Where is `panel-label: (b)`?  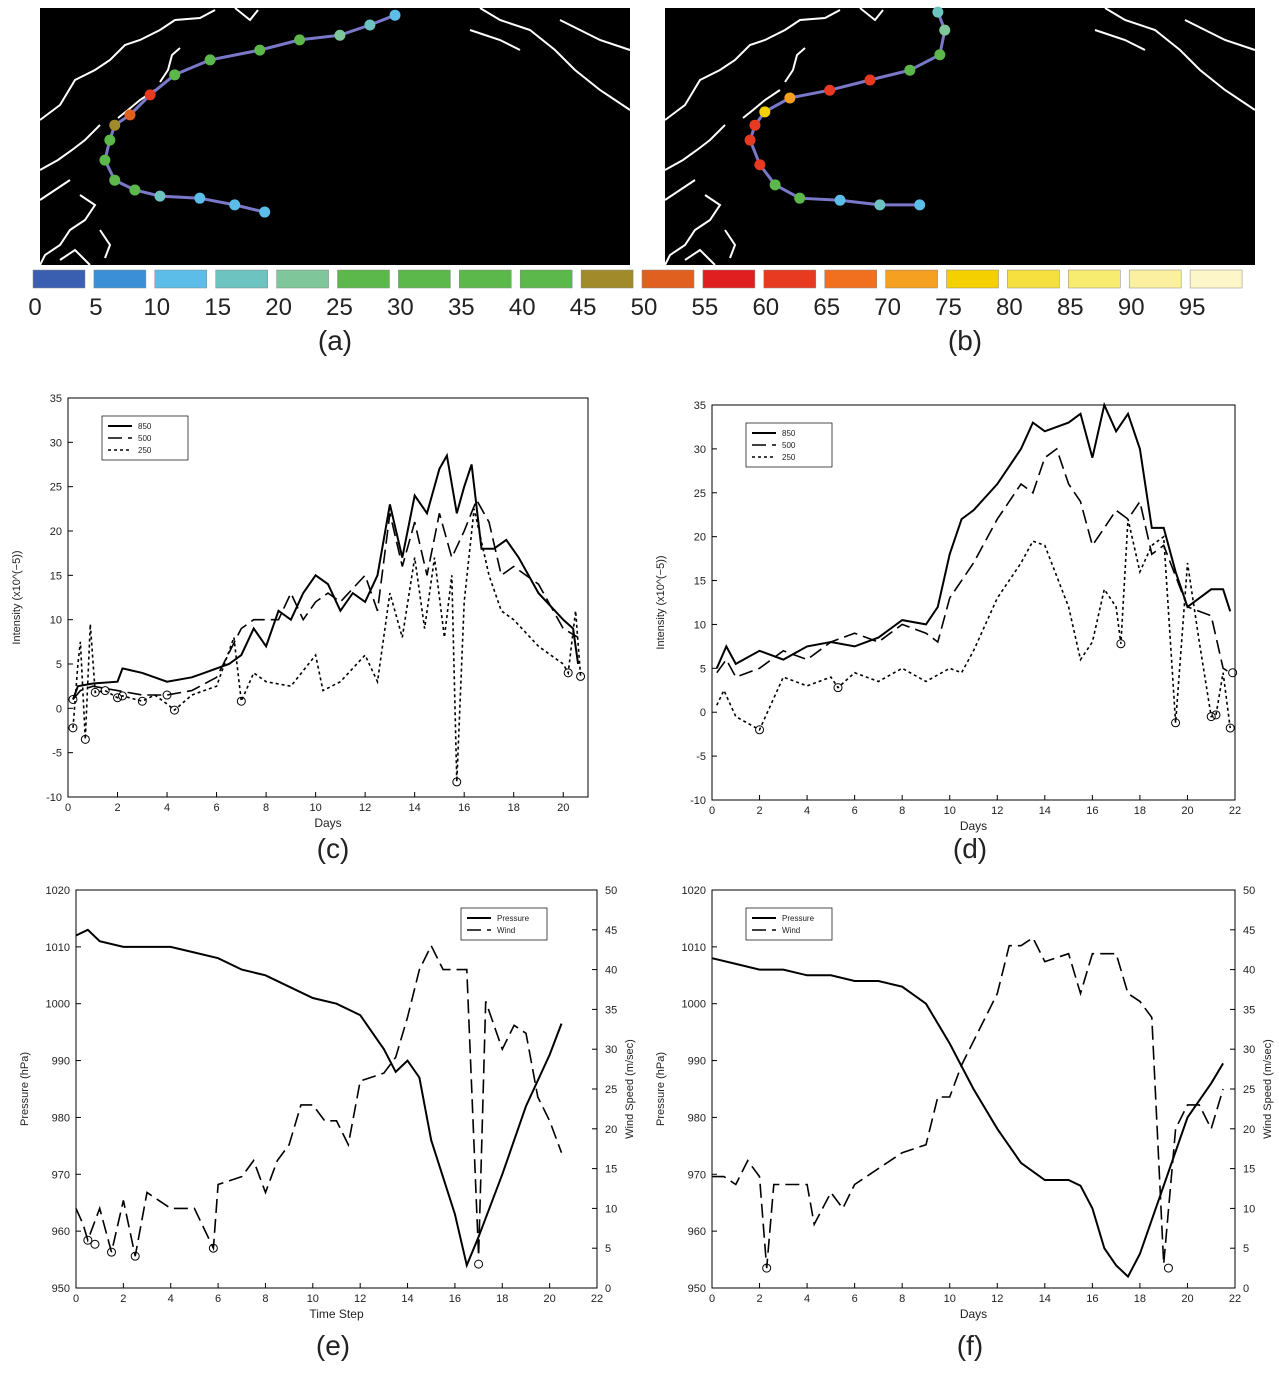
panel-label: (b) is located at coordinates (965, 340).